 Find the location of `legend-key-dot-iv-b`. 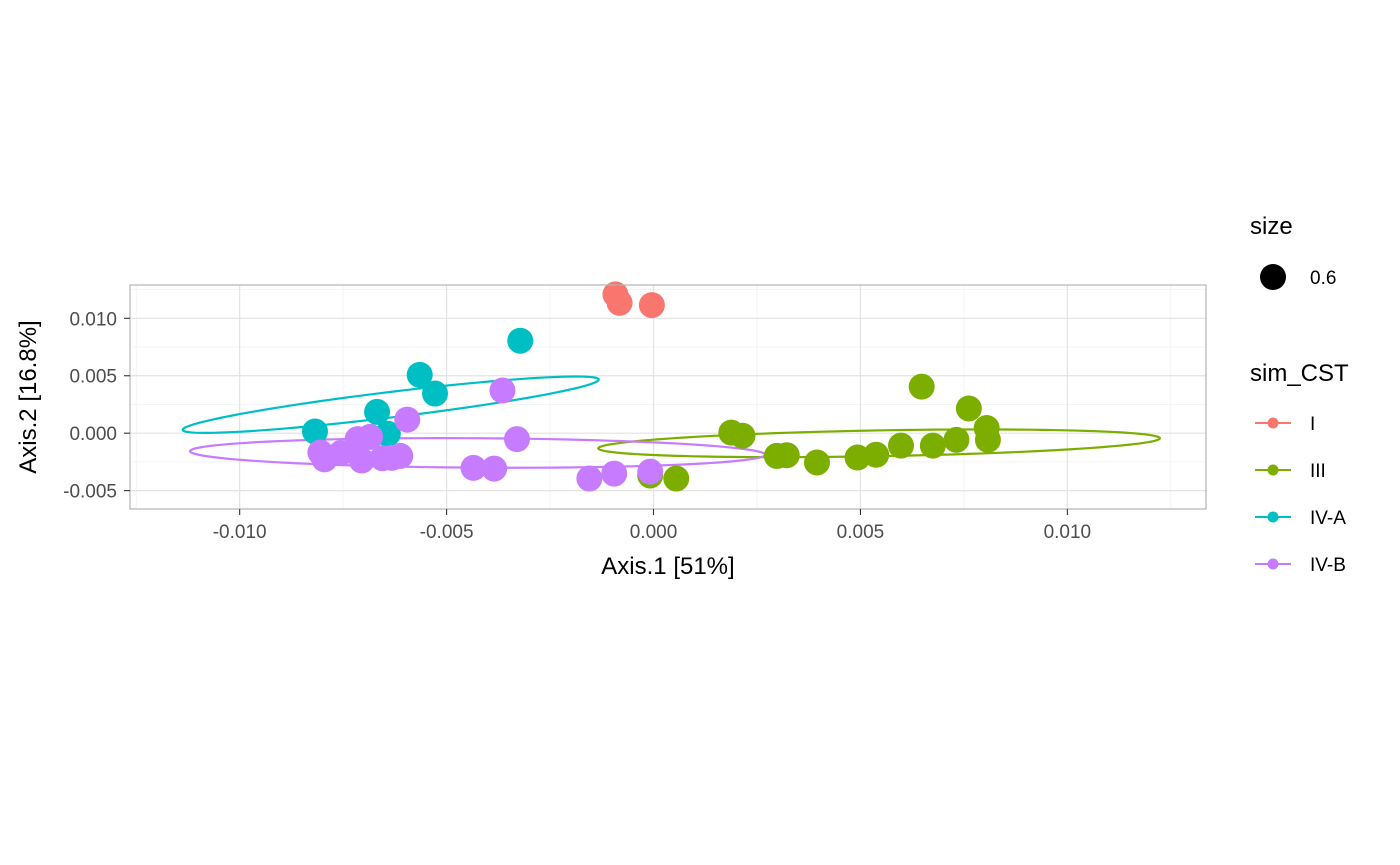

legend-key-dot-iv-b is located at coordinates (1273, 564).